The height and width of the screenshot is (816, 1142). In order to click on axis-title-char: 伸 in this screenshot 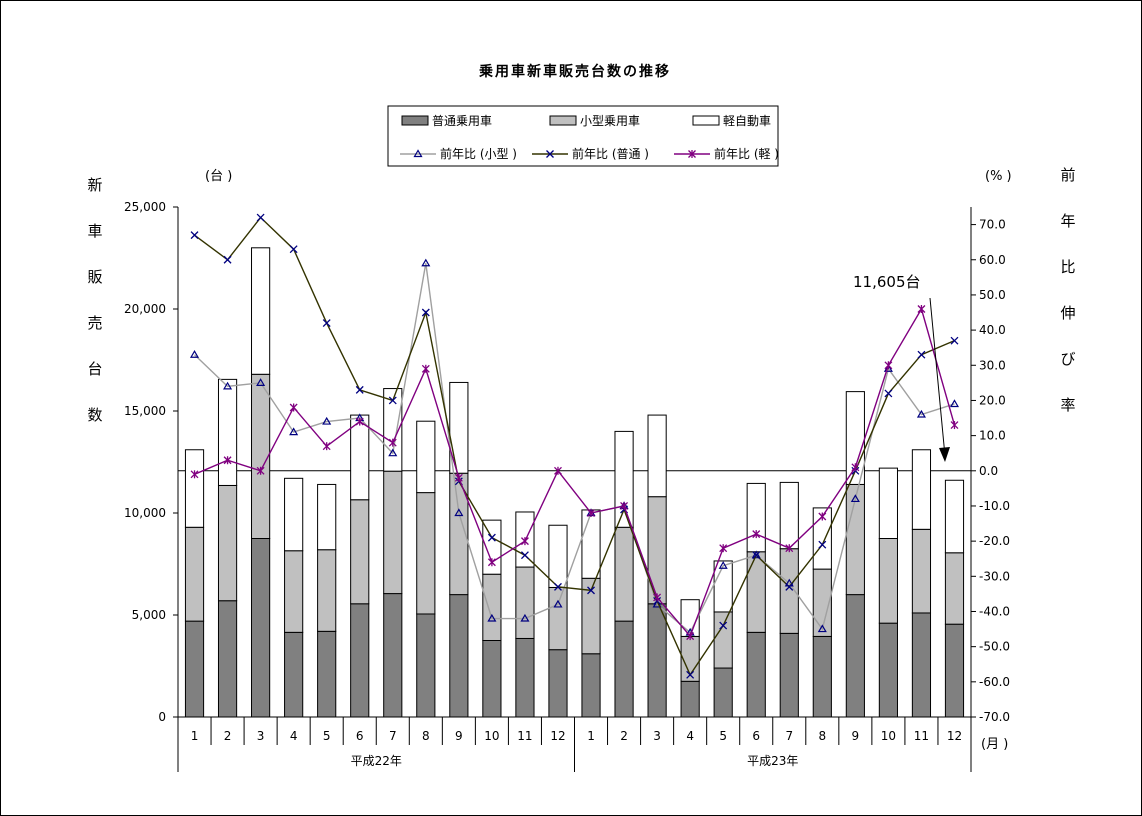, I will do `click(1067, 313)`.